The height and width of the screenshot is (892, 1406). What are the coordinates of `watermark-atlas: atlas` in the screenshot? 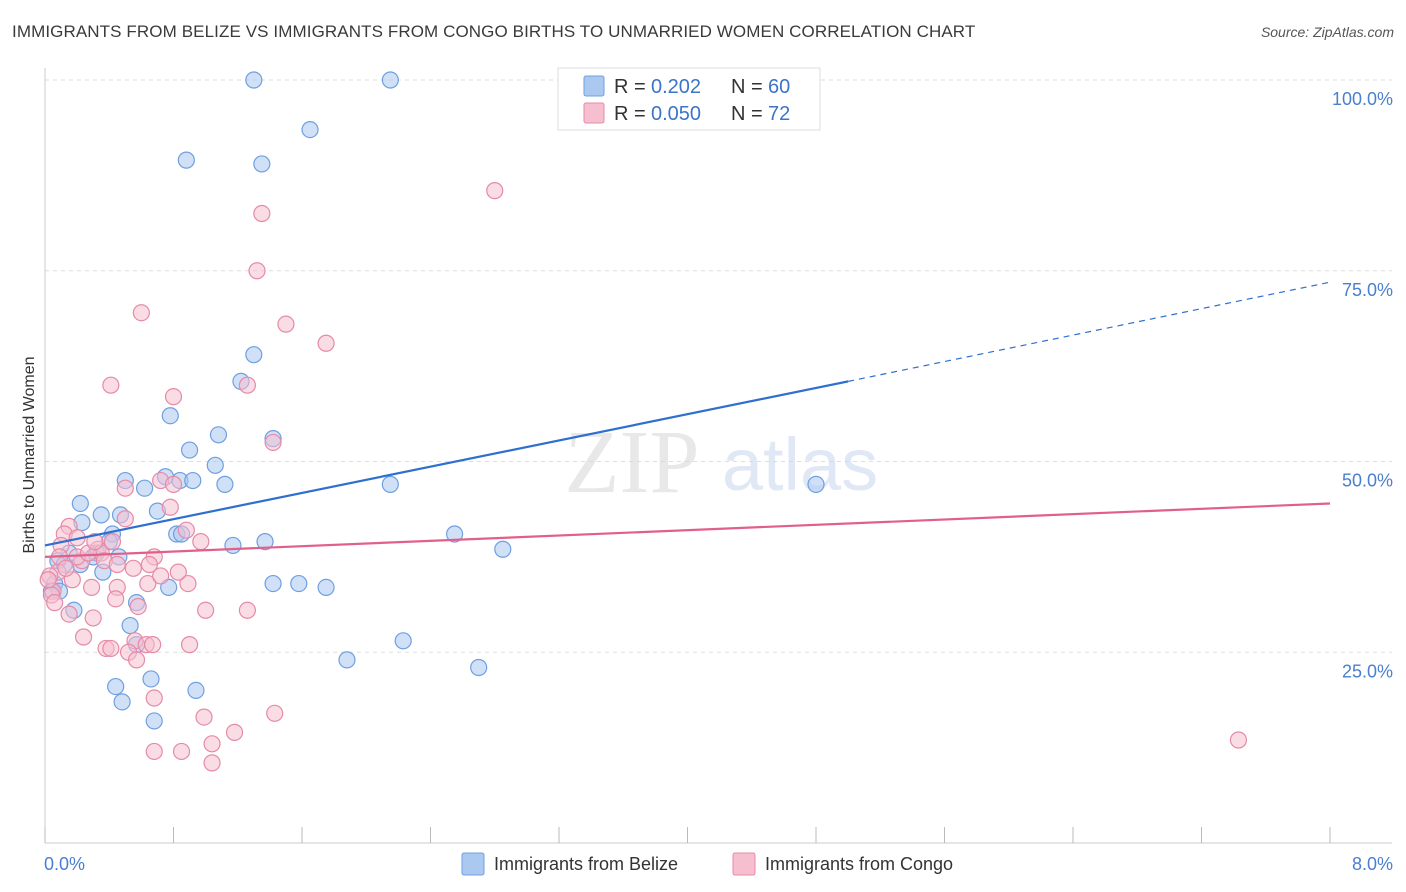 It's located at (800, 464).